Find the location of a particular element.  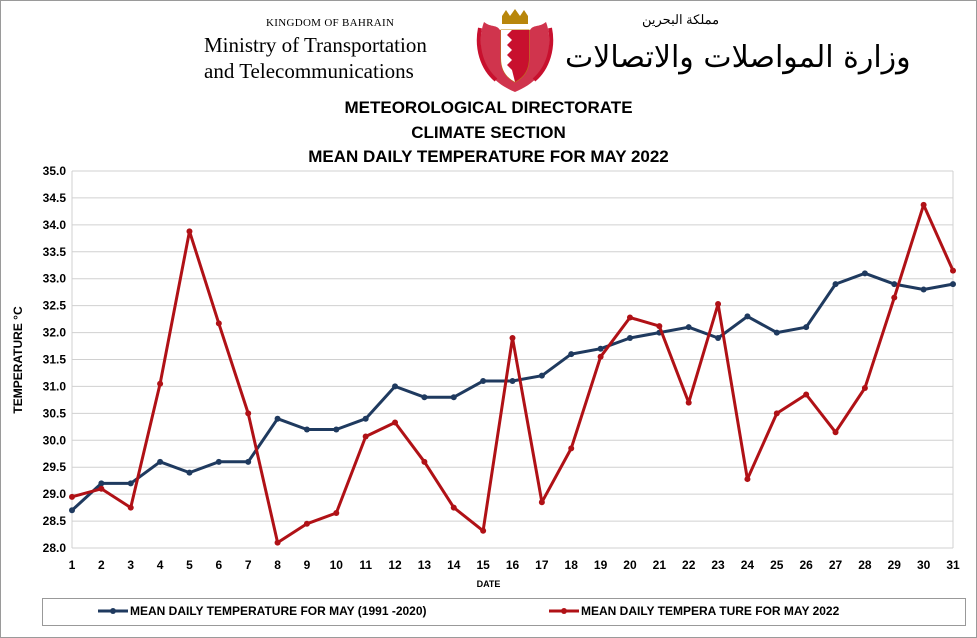

x-tick-label: 3 is located at coordinates (130, 565).